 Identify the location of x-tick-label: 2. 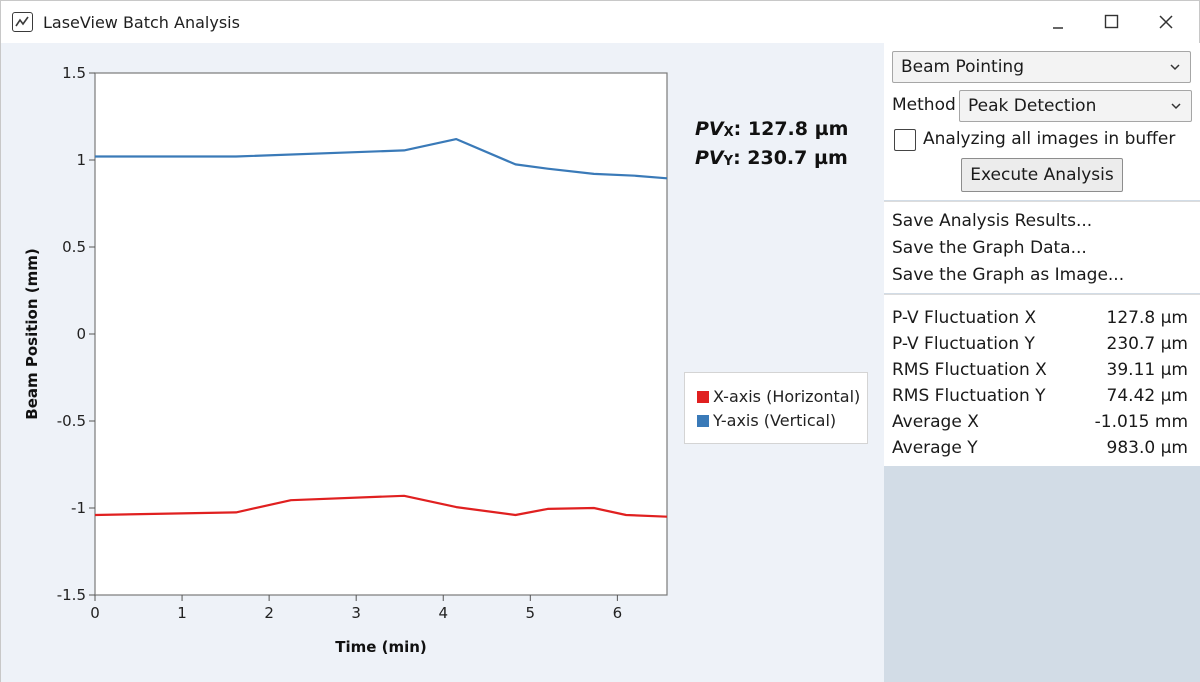
(269, 613).